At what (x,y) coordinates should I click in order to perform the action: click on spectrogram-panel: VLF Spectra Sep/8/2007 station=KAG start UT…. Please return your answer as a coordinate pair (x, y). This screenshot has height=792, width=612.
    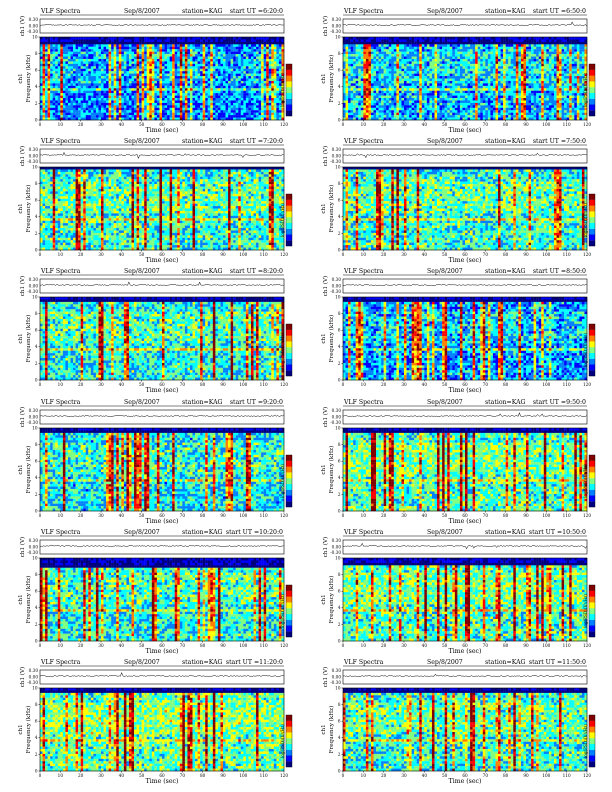
    Looking at the image, I should click on (146, 69).